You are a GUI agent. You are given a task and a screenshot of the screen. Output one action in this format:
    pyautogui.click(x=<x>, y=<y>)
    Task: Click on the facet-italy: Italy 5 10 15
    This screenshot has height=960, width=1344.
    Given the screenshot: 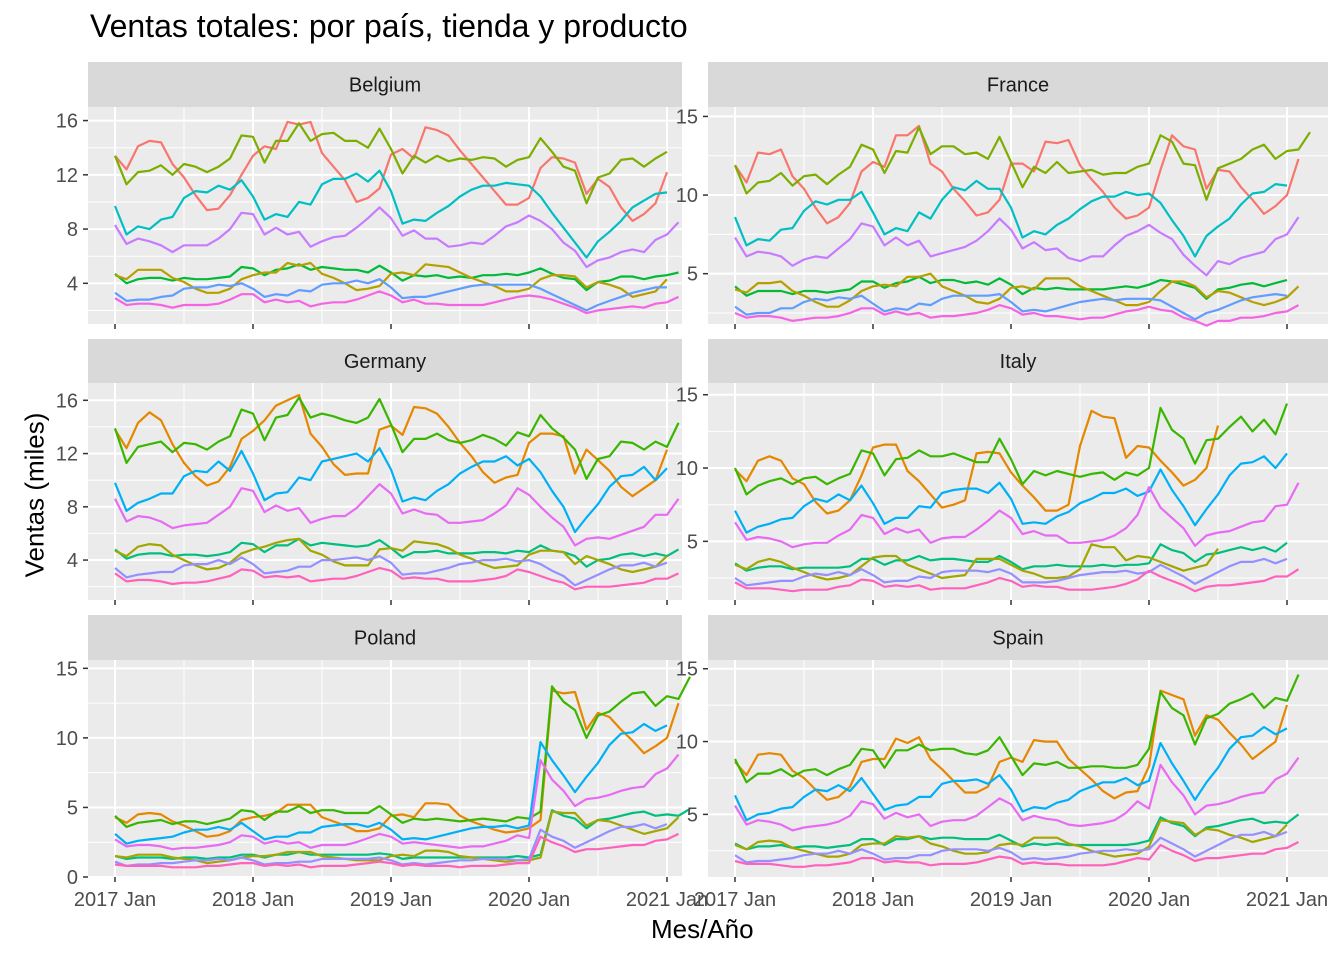 What is the action you would take?
    pyautogui.click(x=1002, y=472)
    